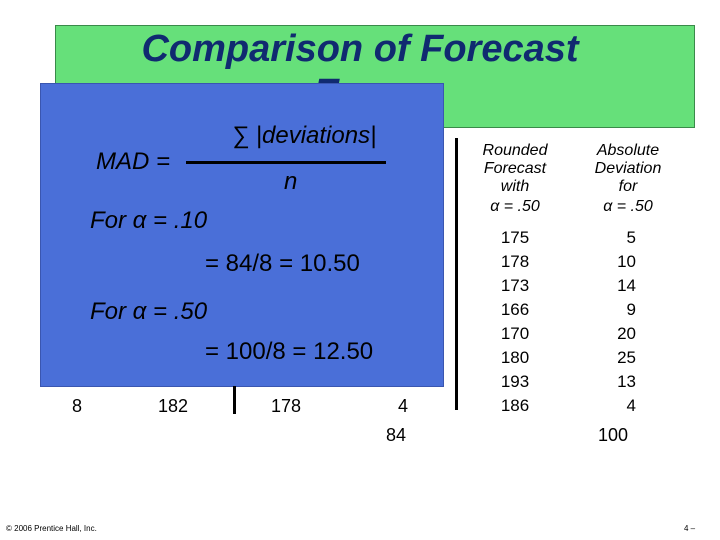 Image resolution: width=720 pixels, height=540 pixels. I want to click on alpha-050-calculation: = 100/8 = 12.50, so click(289, 351).